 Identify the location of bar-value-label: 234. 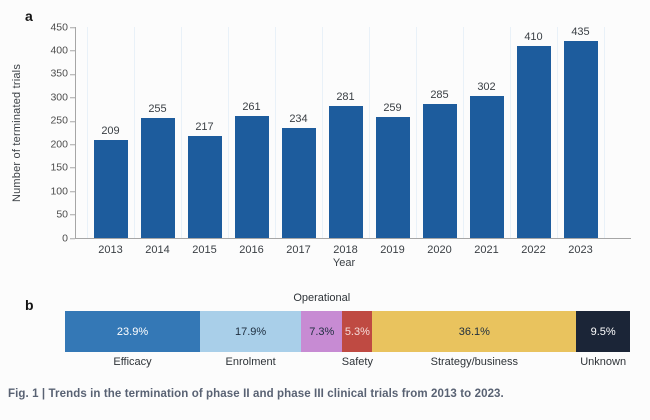
(298, 119).